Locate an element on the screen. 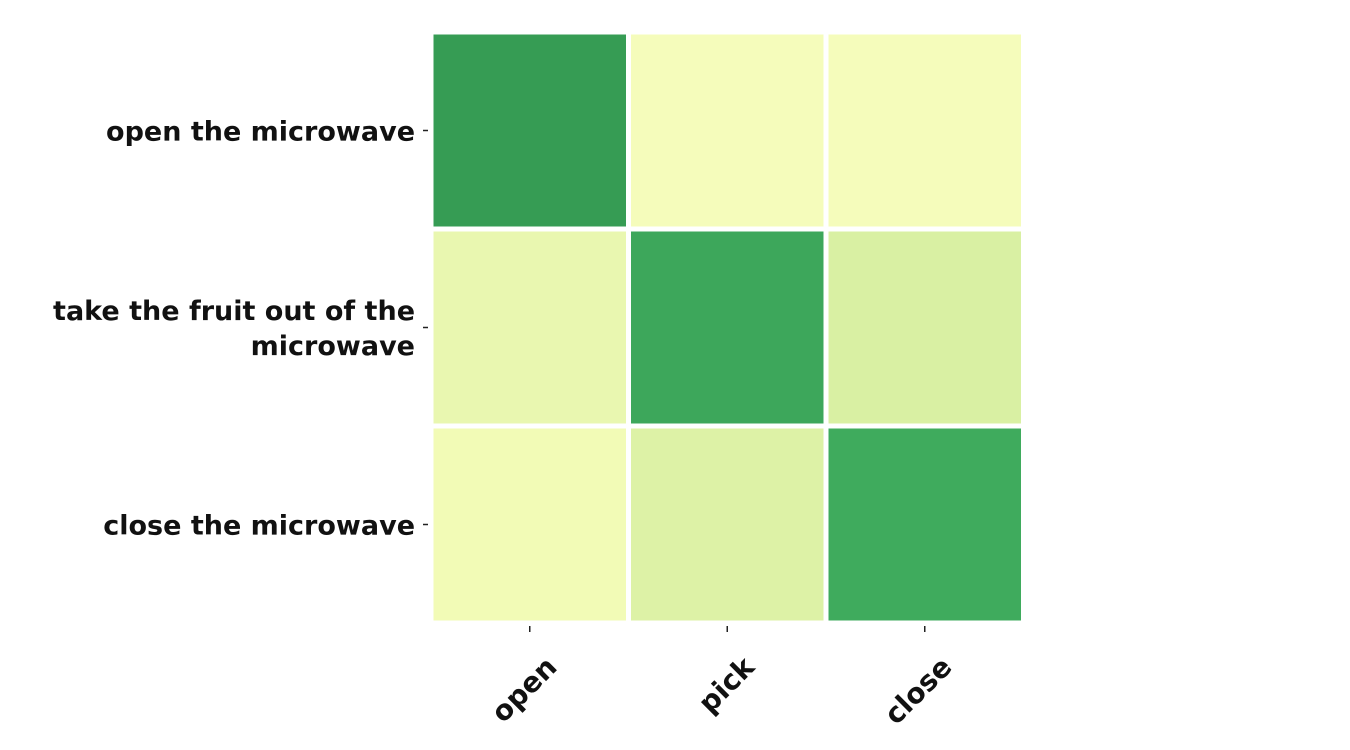 The width and height of the screenshot is (1350, 750). x-axis: open pick close is located at coordinates (722, 678).